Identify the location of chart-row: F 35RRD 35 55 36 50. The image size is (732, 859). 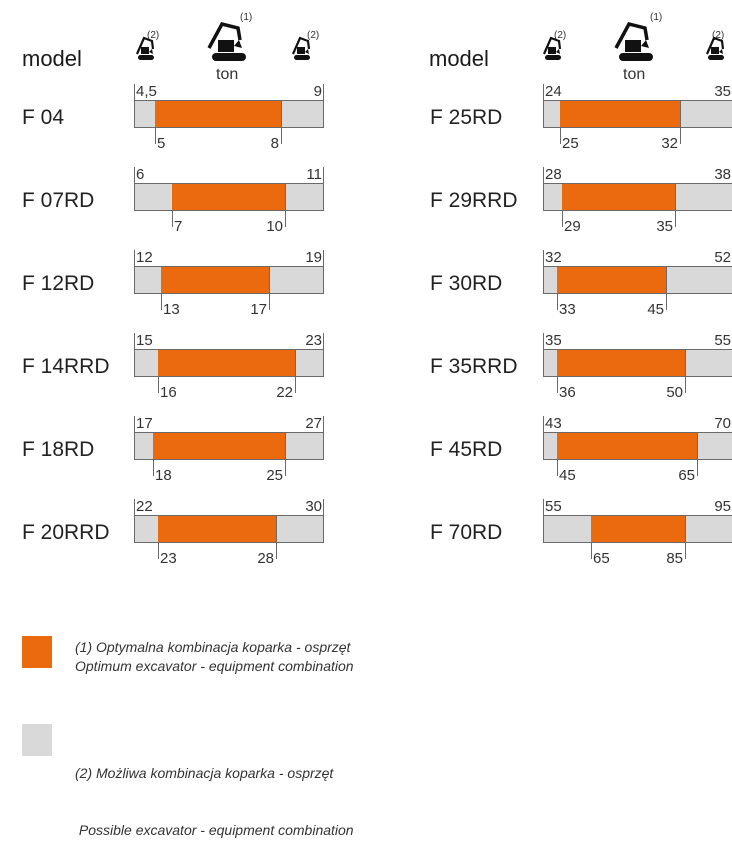
(366, 373).